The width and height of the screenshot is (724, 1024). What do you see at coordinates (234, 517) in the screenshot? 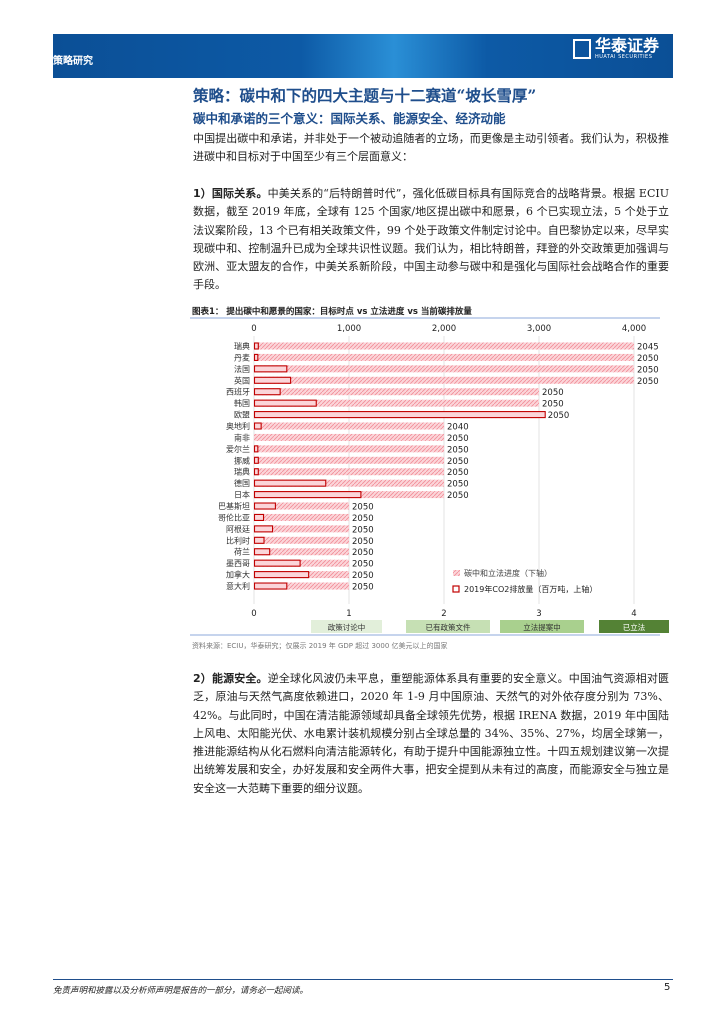
I see `category-label: 哥伦比亚` at bounding box center [234, 517].